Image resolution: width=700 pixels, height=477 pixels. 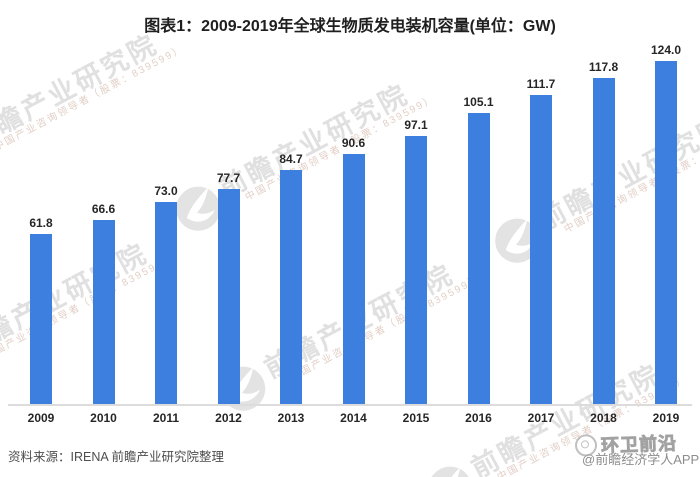 I want to click on bar-value-label: 124.0, so click(x=666, y=50).